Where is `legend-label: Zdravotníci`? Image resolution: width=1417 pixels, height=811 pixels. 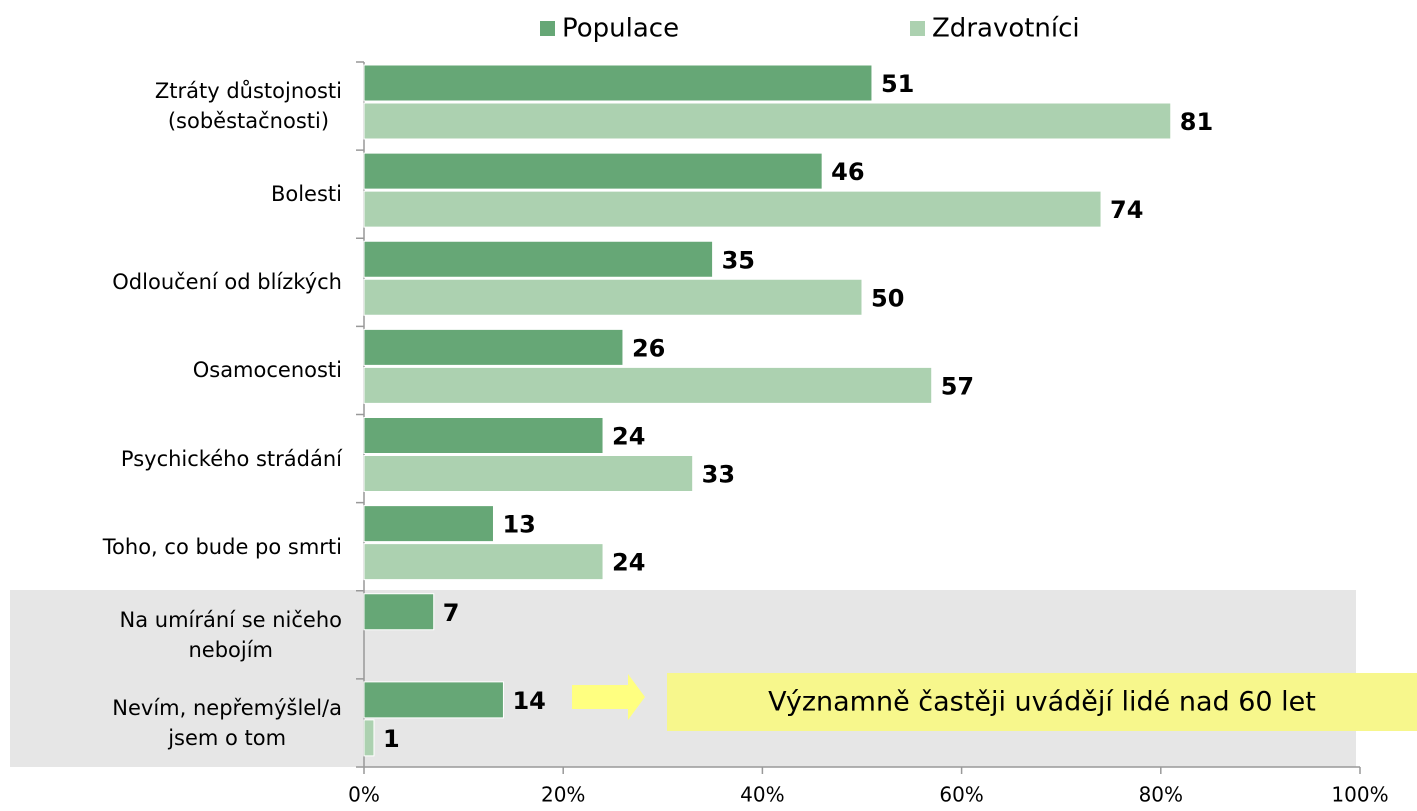 legend-label: Zdravotníci is located at coordinates (1006, 29).